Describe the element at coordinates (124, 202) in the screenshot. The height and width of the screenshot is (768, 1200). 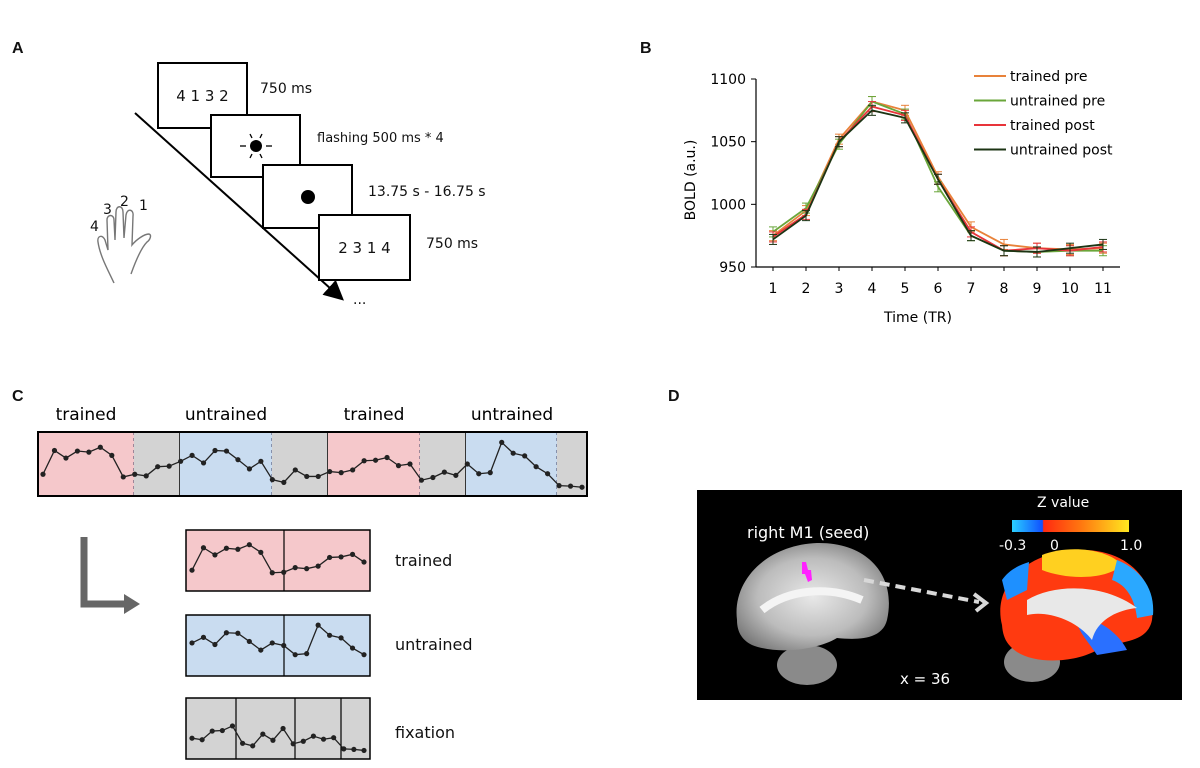
I see `finger-label: 2` at that location.